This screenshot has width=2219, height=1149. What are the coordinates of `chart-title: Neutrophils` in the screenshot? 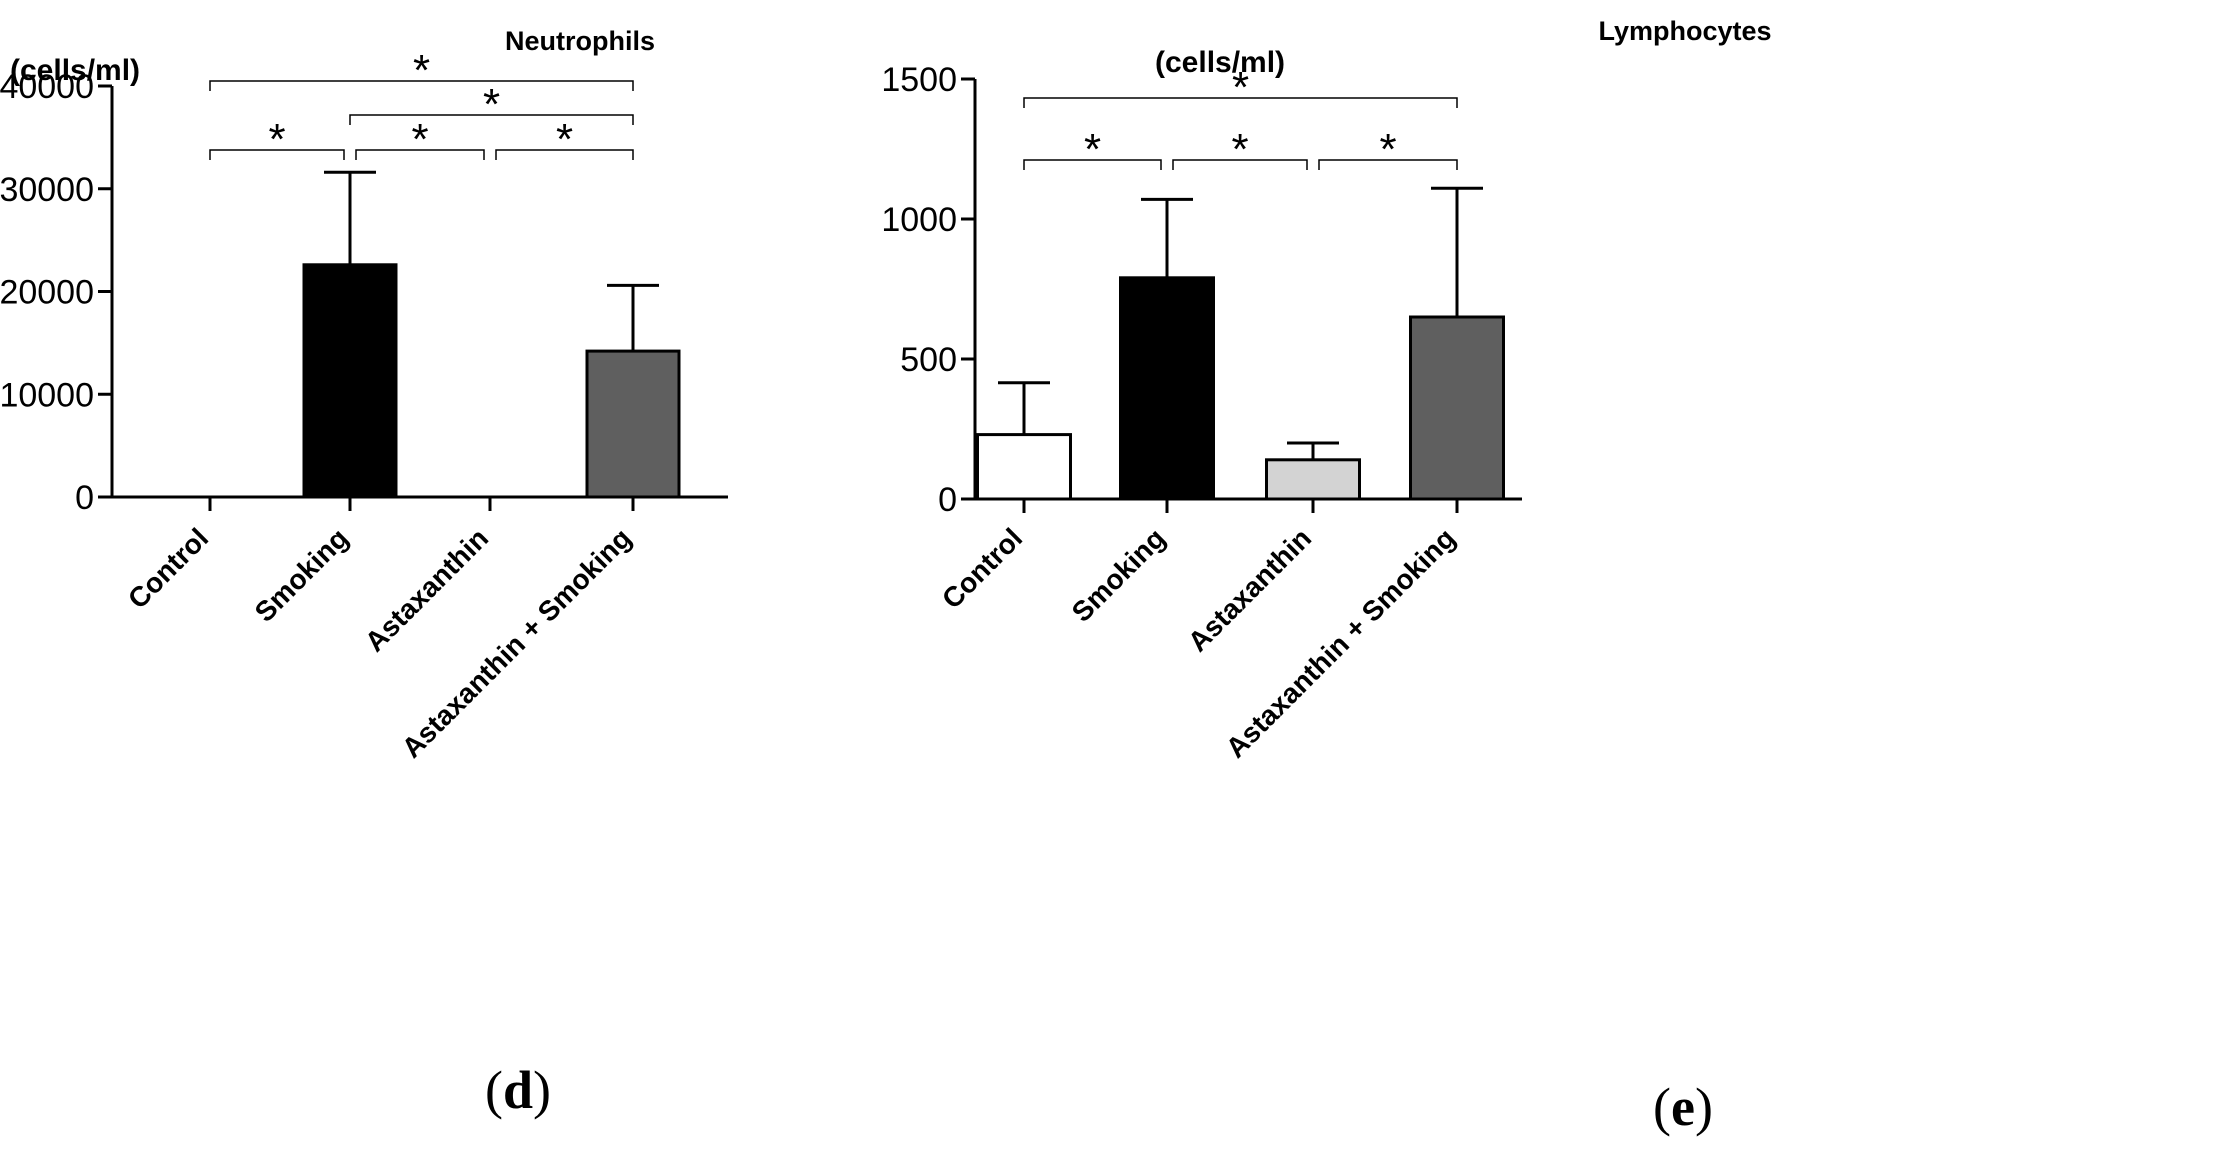 It's located at (580, 41).